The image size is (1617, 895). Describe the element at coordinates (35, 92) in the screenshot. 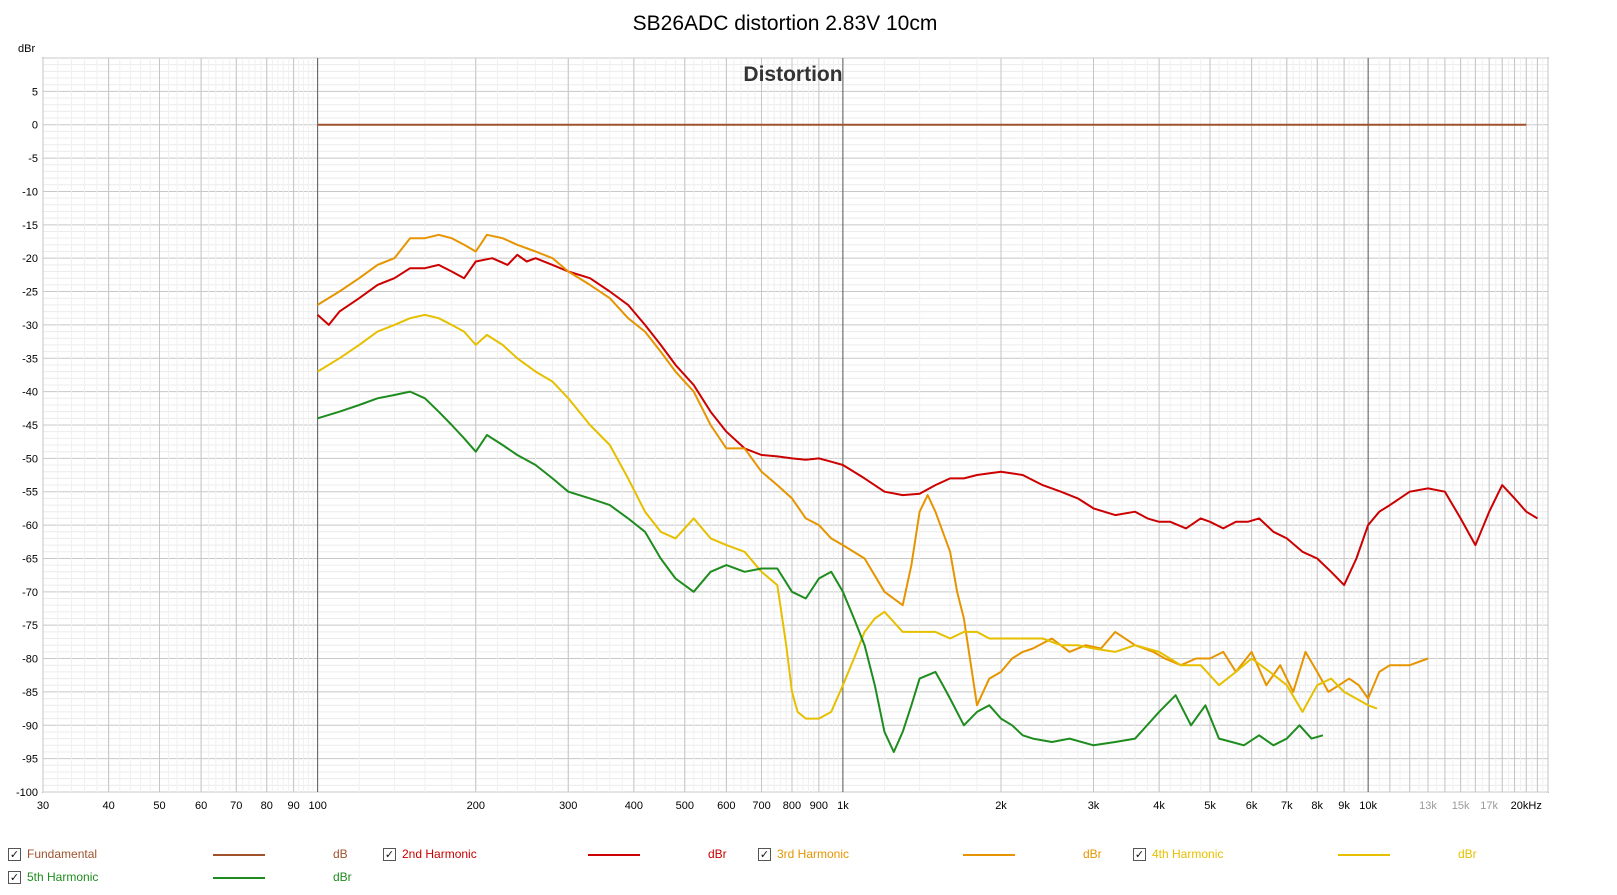

I see `y-tick-label: 5` at that location.